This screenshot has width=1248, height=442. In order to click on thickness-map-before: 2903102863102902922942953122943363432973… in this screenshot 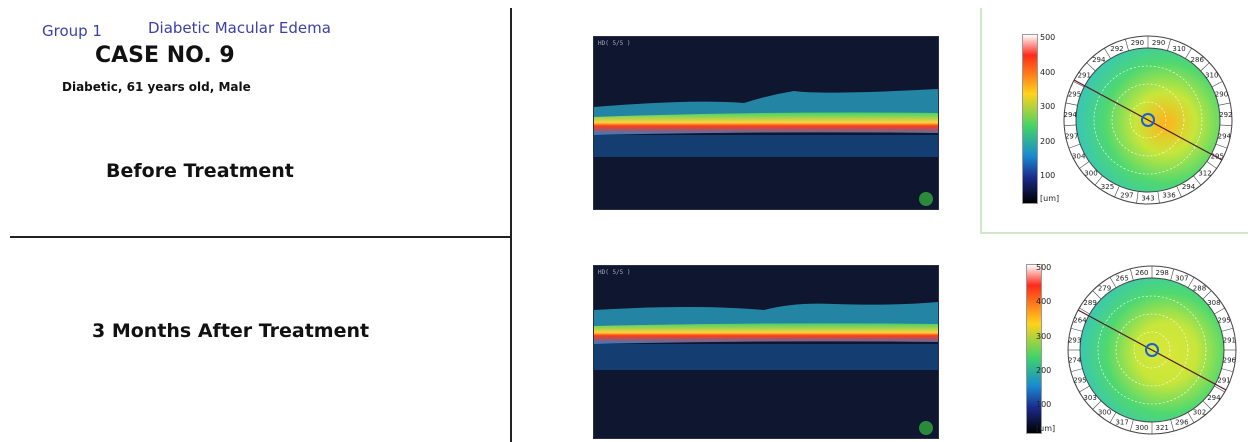, I will do `click(1148, 120)`.